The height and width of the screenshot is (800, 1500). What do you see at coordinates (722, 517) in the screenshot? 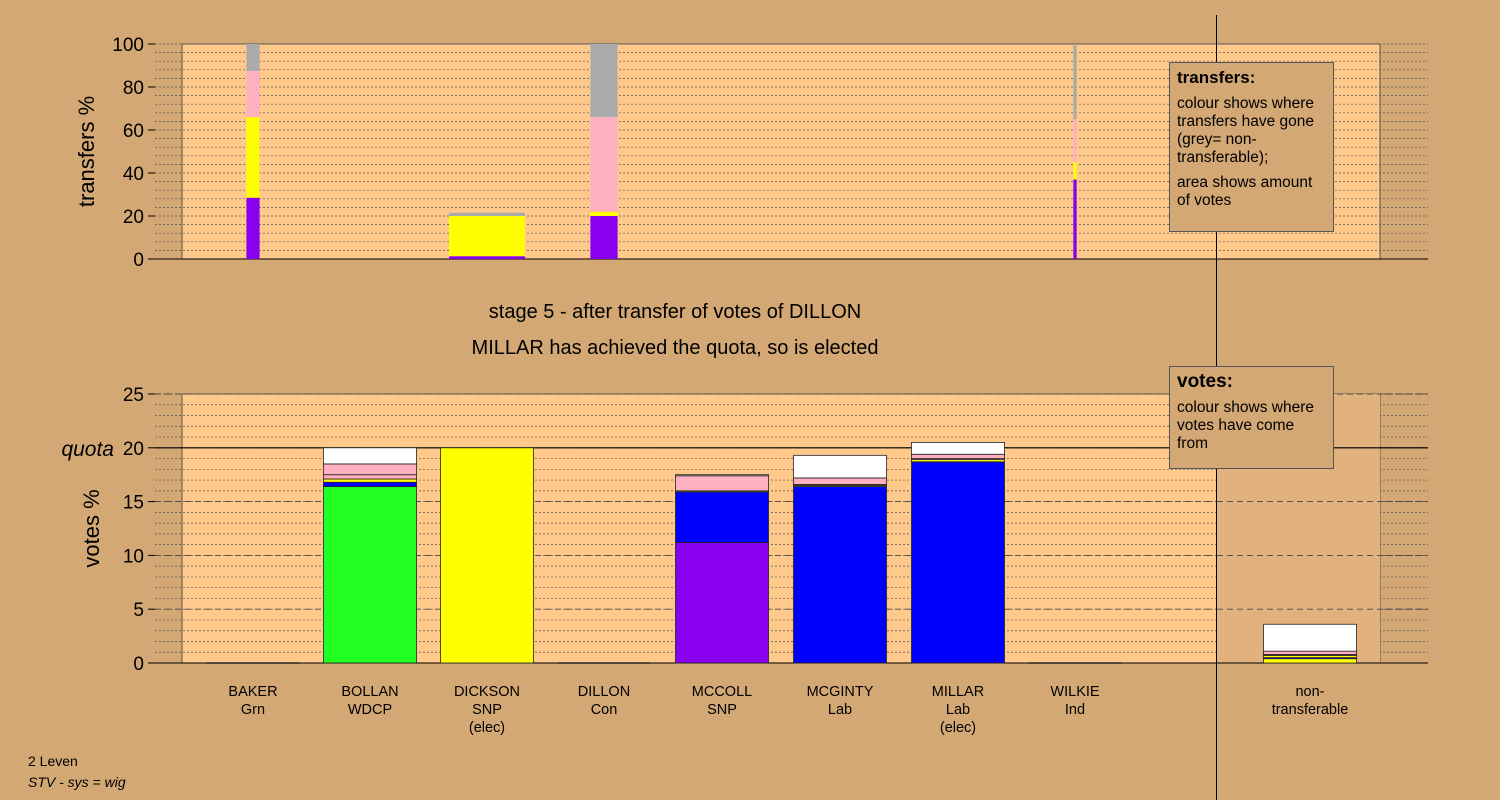
I see `vote-segment-mccoll-from-dillon` at bounding box center [722, 517].